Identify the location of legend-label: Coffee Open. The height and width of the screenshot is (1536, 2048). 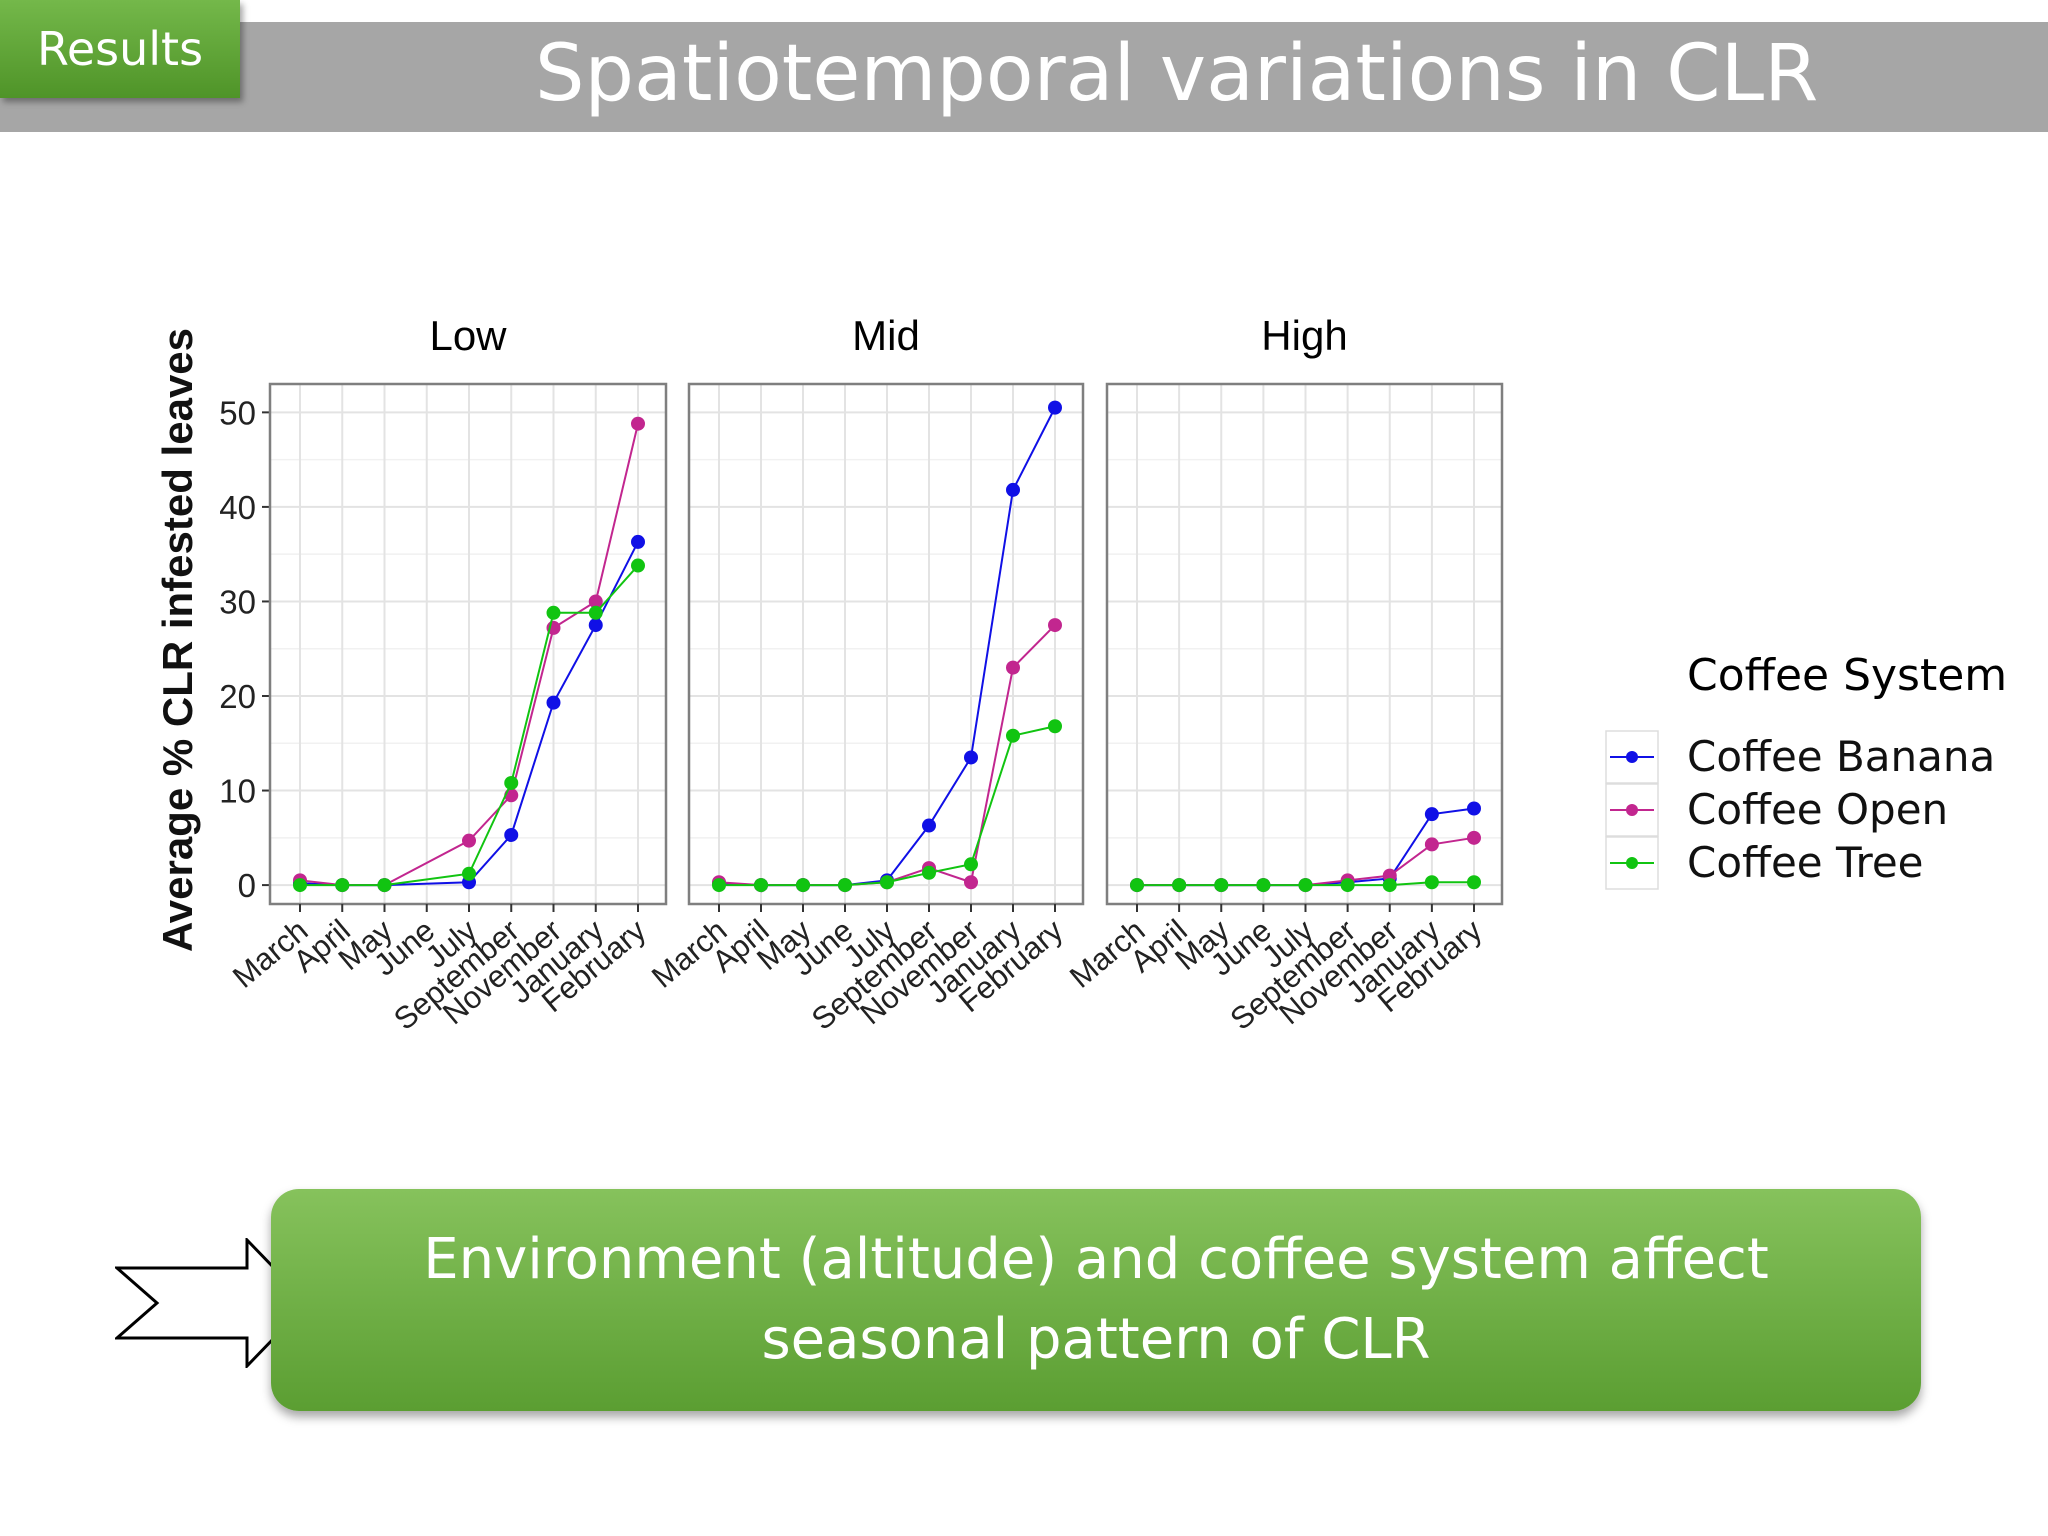
(1817, 809).